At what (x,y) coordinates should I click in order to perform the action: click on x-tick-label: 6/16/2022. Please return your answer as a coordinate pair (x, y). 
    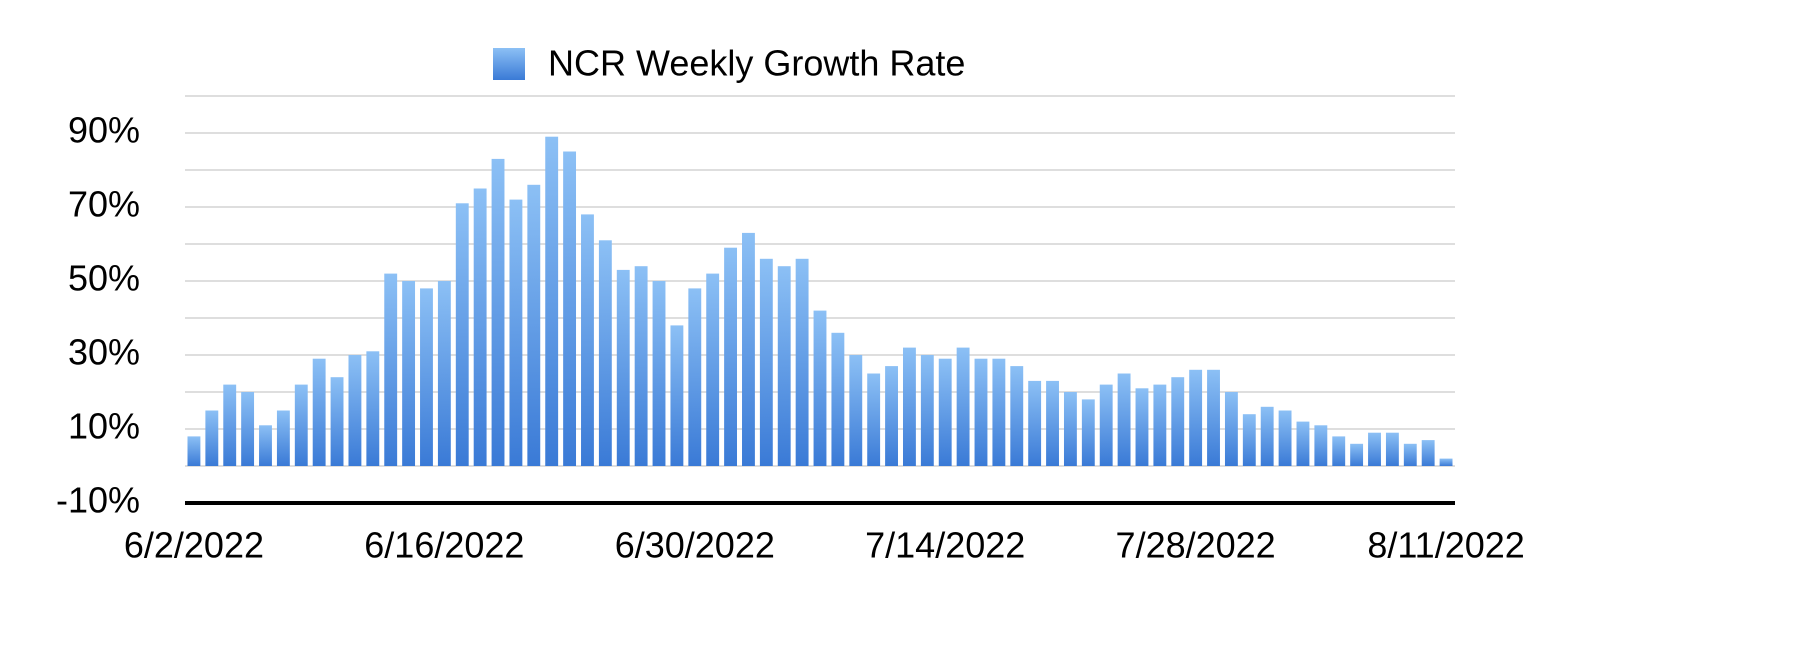
    Looking at the image, I should click on (444, 545).